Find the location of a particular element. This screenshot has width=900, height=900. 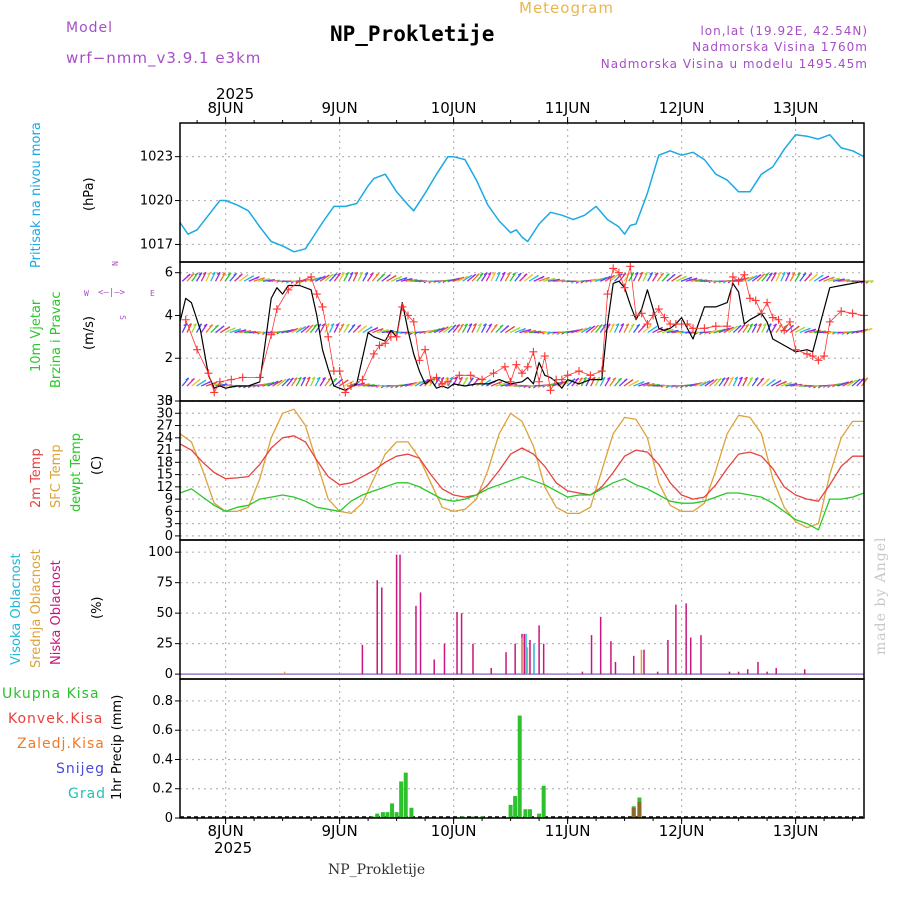

cloud-title-mid: Srednja Oblacnost is located at coordinates (36, 608).